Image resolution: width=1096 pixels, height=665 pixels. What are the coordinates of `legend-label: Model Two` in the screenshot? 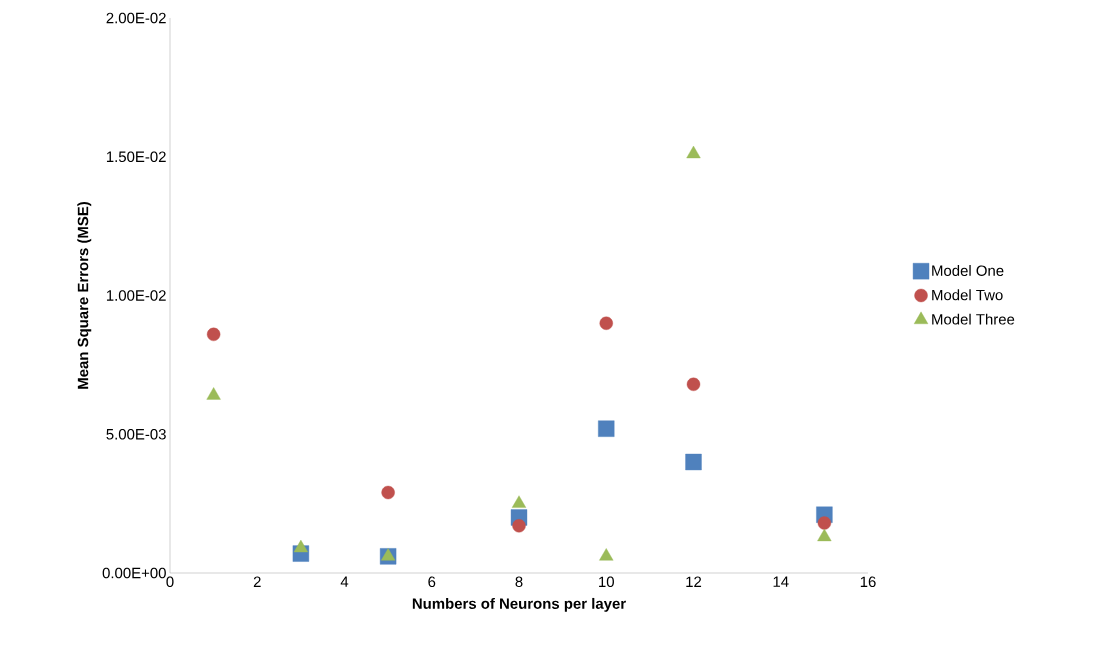 It's located at (967, 295).